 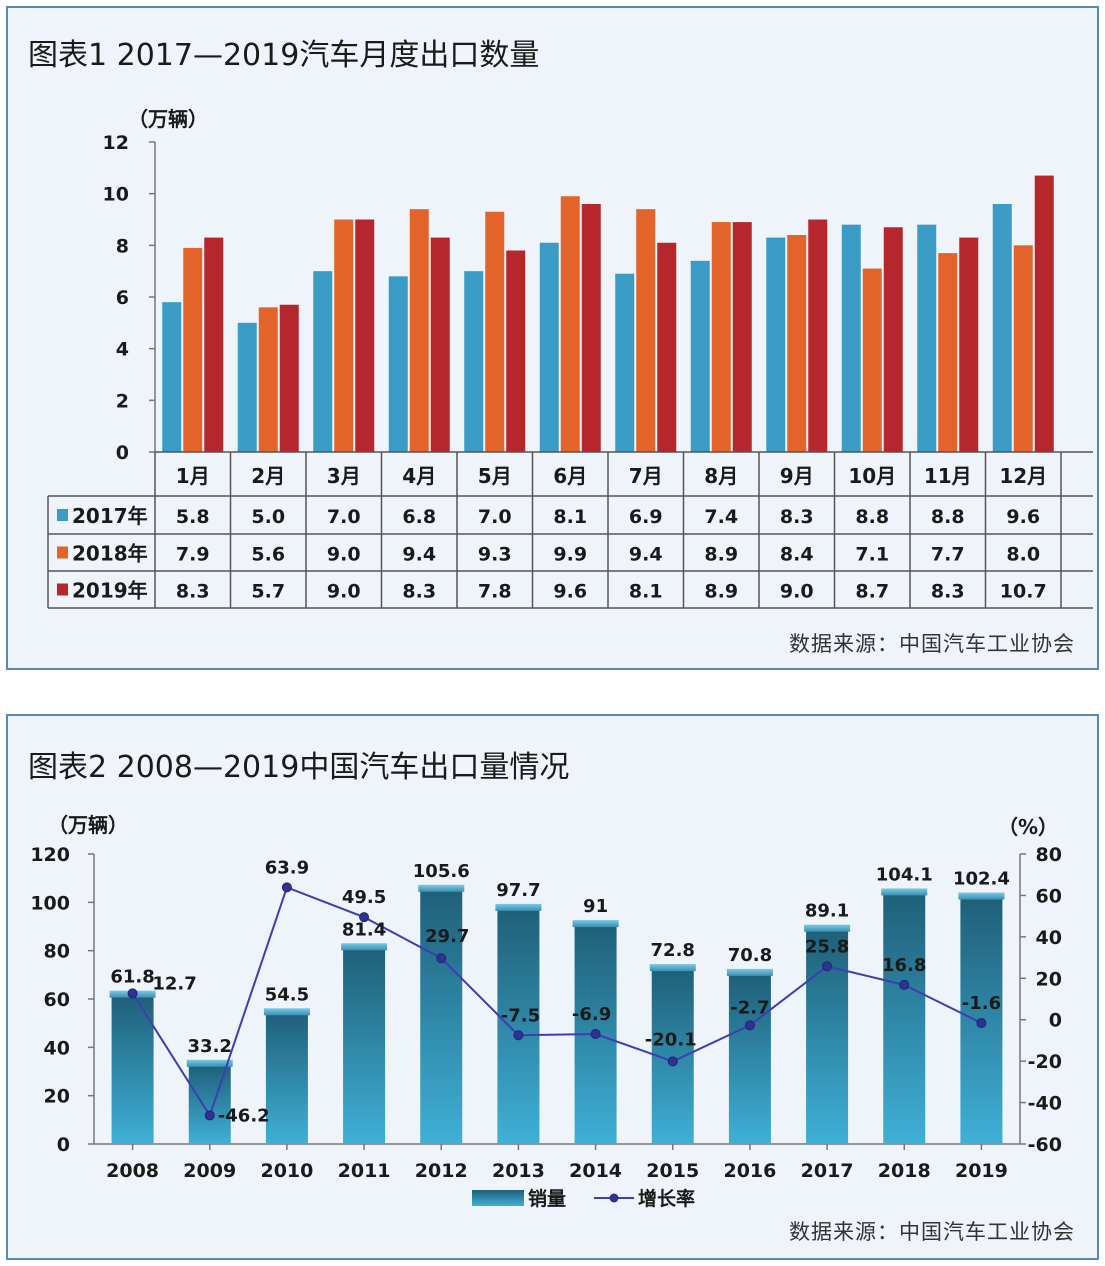 I want to click on x-tick-label: 2019, so click(x=981, y=1171).